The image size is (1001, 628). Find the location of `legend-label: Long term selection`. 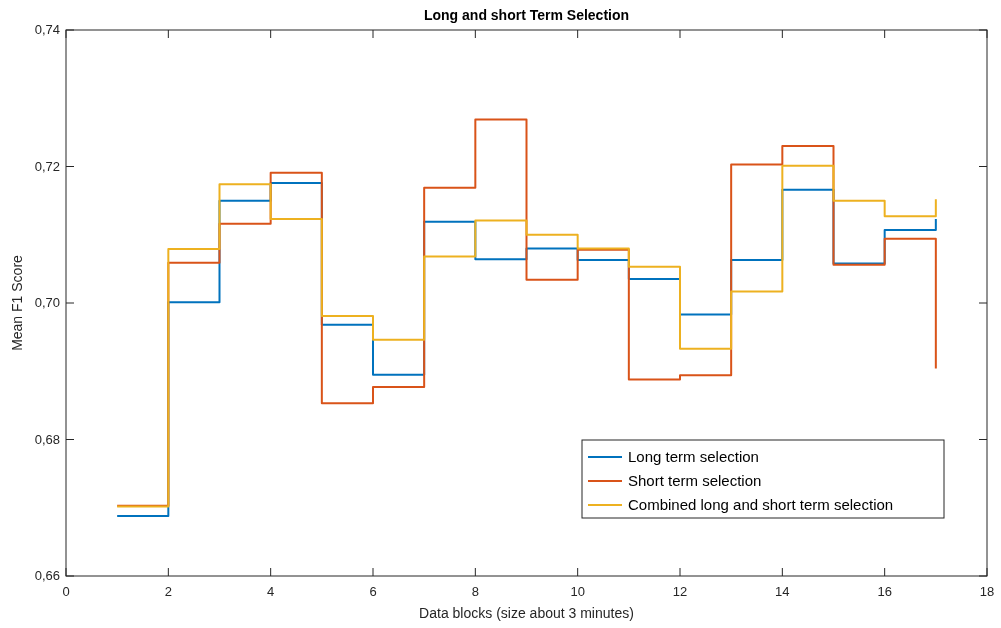

legend-label: Long term selection is located at coordinates (693, 456).